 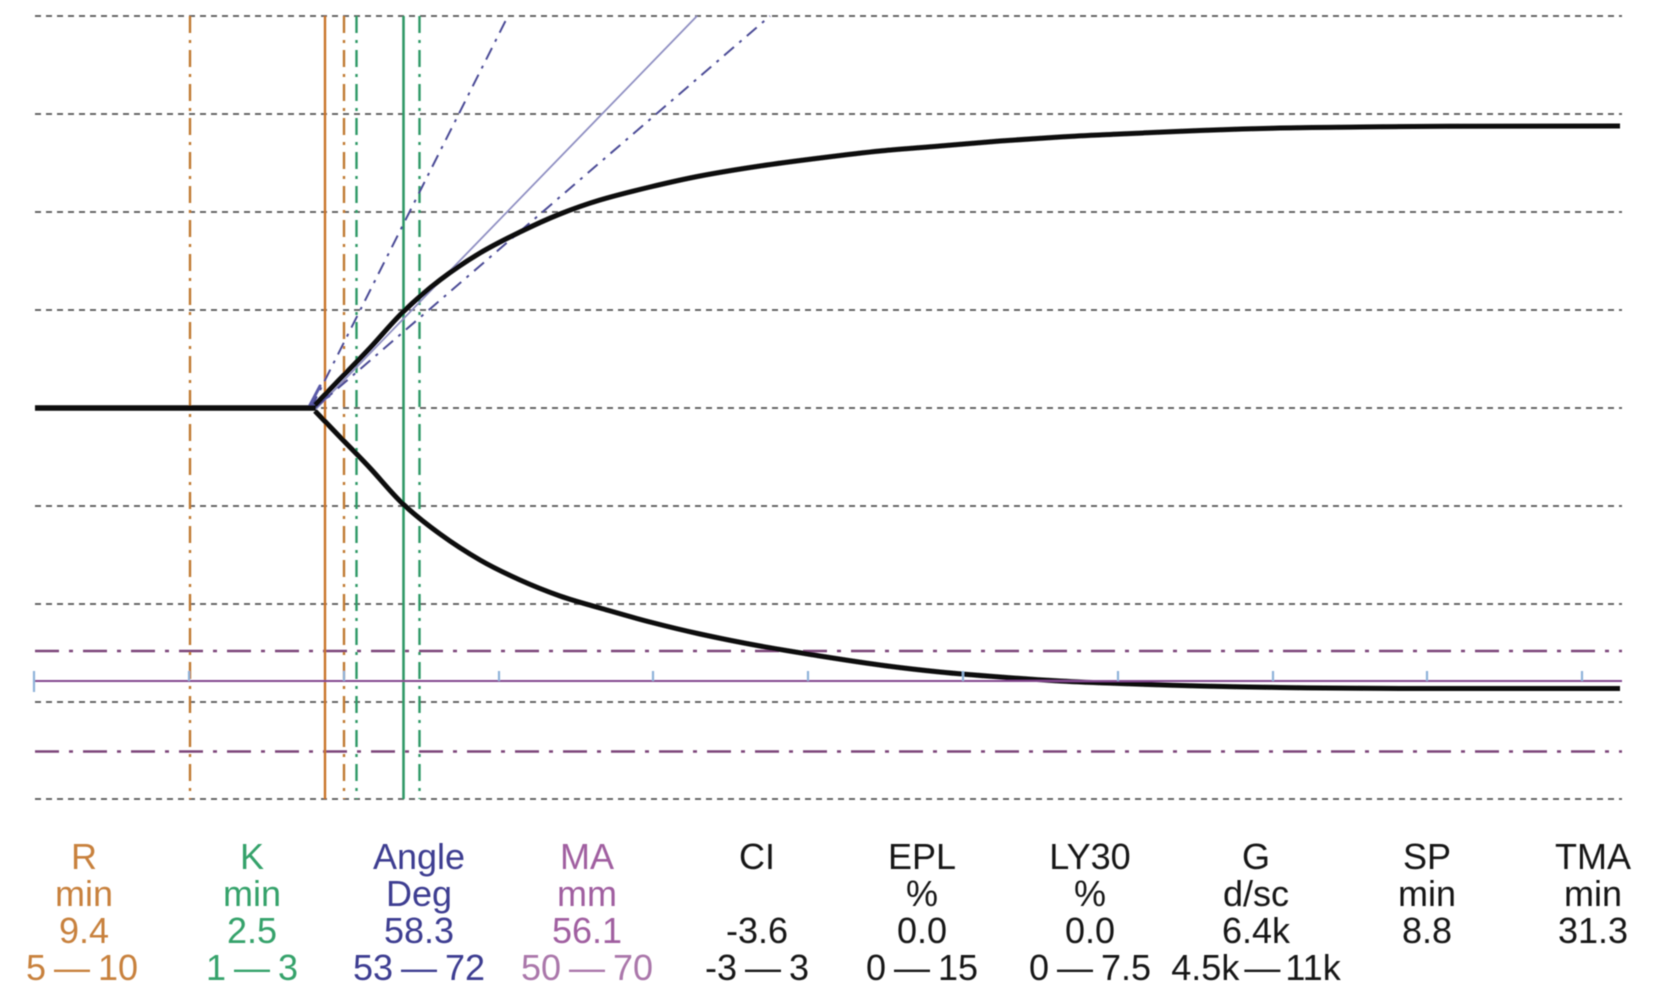 What do you see at coordinates (419, 856) in the screenshot?
I see `svg-text: Angle` at bounding box center [419, 856].